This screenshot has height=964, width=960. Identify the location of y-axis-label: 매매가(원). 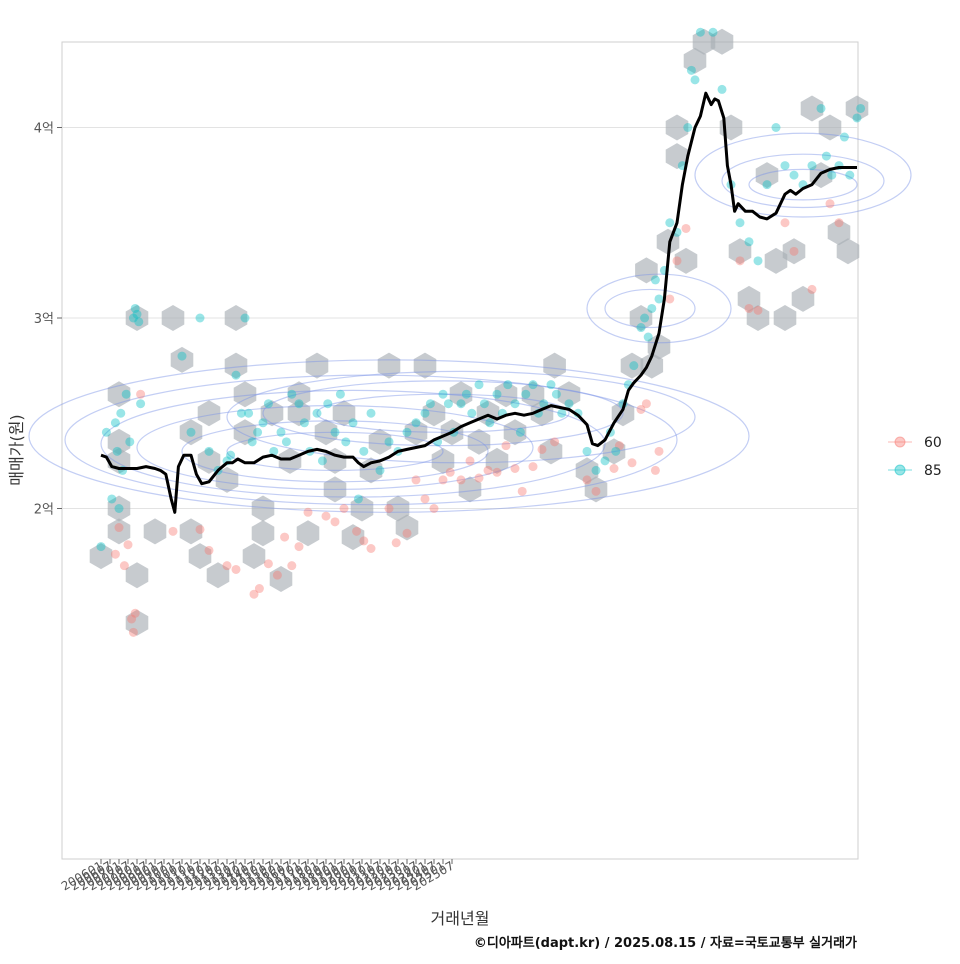
(16, 449).